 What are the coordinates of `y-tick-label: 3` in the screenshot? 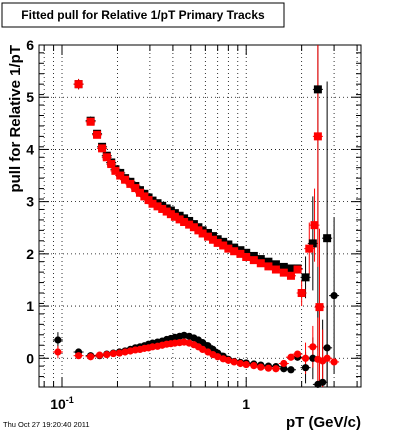 It's located at (30, 202).